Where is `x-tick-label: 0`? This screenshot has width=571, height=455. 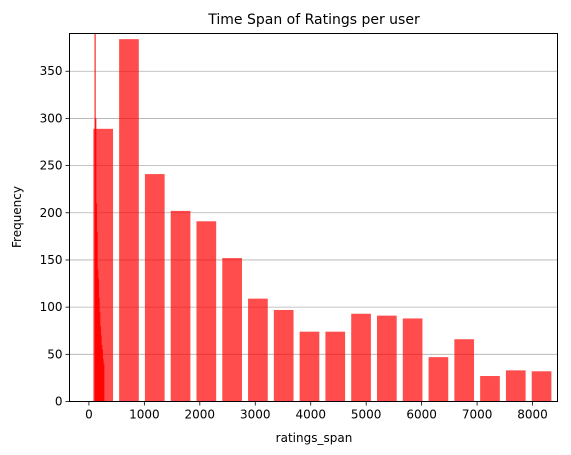 x-tick-label: 0 is located at coordinates (89, 415).